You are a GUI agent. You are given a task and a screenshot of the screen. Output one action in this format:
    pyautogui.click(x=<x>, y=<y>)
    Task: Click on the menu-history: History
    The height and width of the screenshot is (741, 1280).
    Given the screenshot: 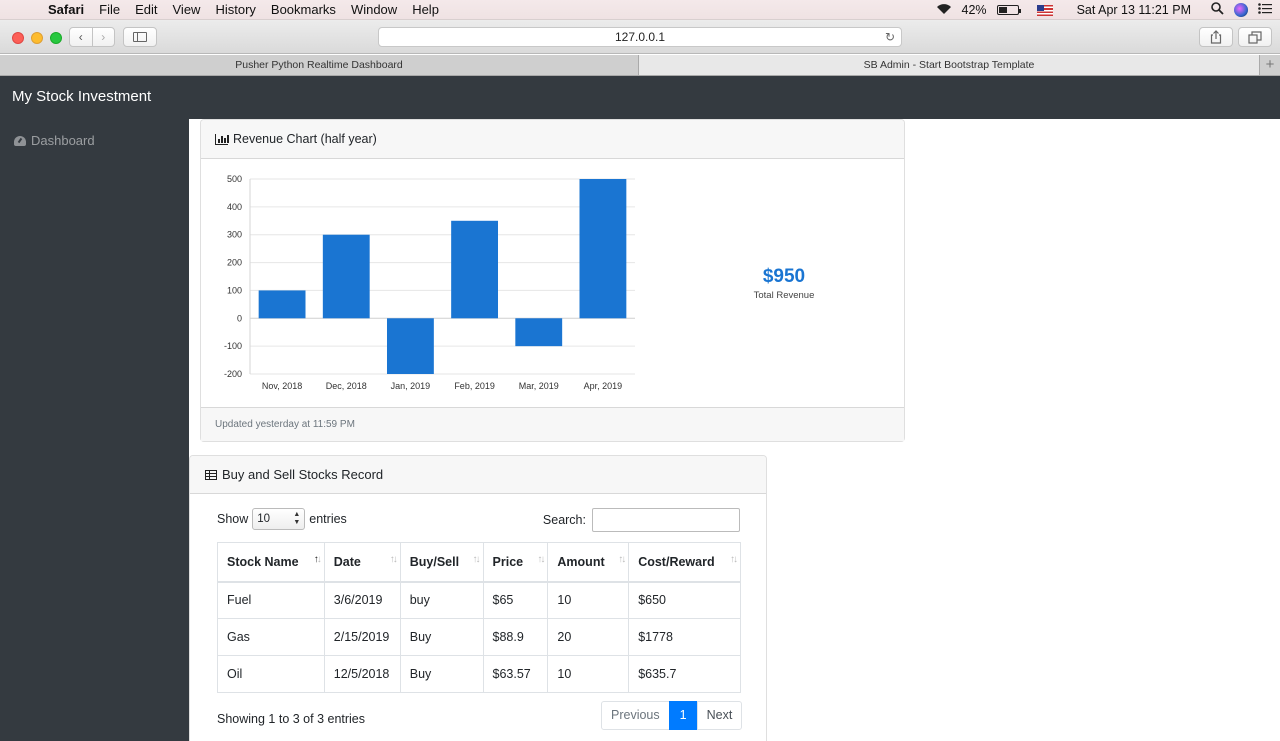 What is the action you would take?
    pyautogui.click(x=235, y=9)
    